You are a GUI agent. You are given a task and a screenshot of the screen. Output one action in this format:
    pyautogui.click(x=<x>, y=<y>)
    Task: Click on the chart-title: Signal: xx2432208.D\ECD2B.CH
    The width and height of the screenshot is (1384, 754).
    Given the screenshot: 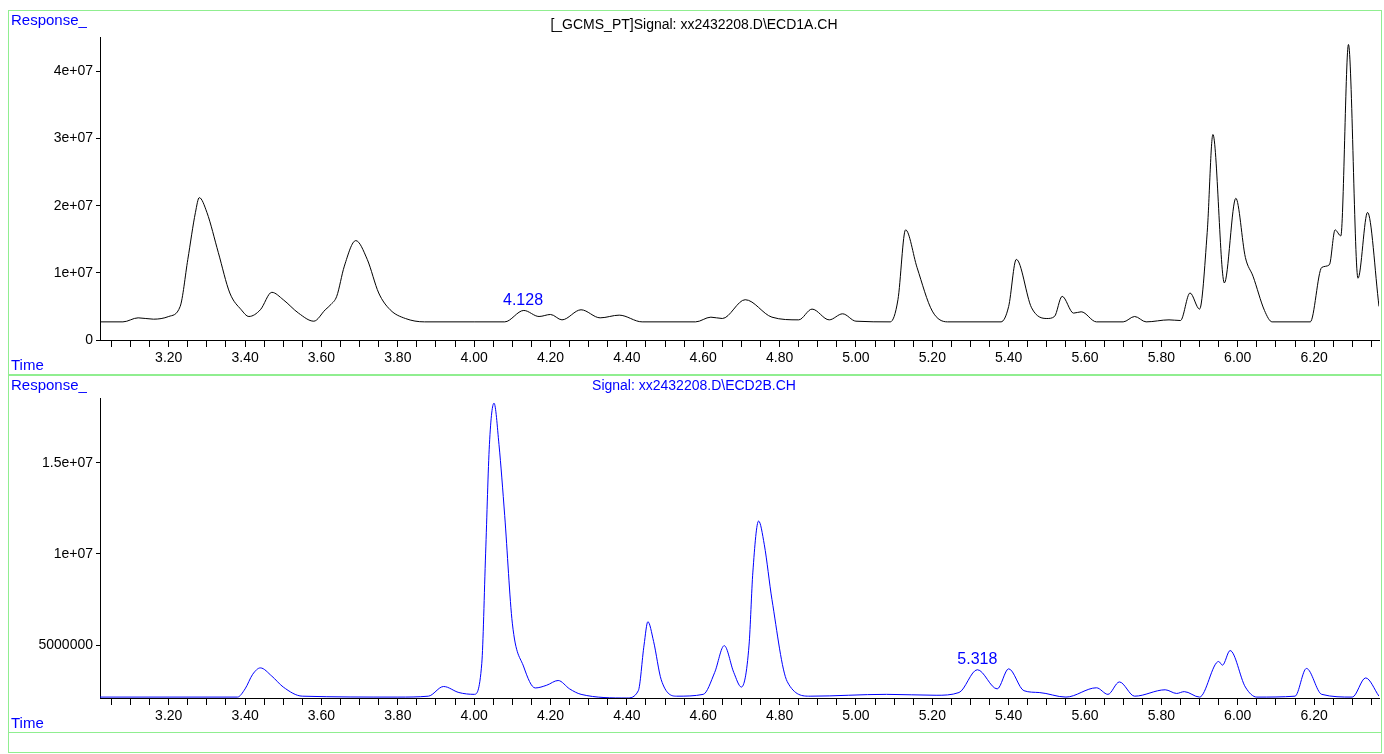 What is the action you would take?
    pyautogui.click(x=694, y=385)
    